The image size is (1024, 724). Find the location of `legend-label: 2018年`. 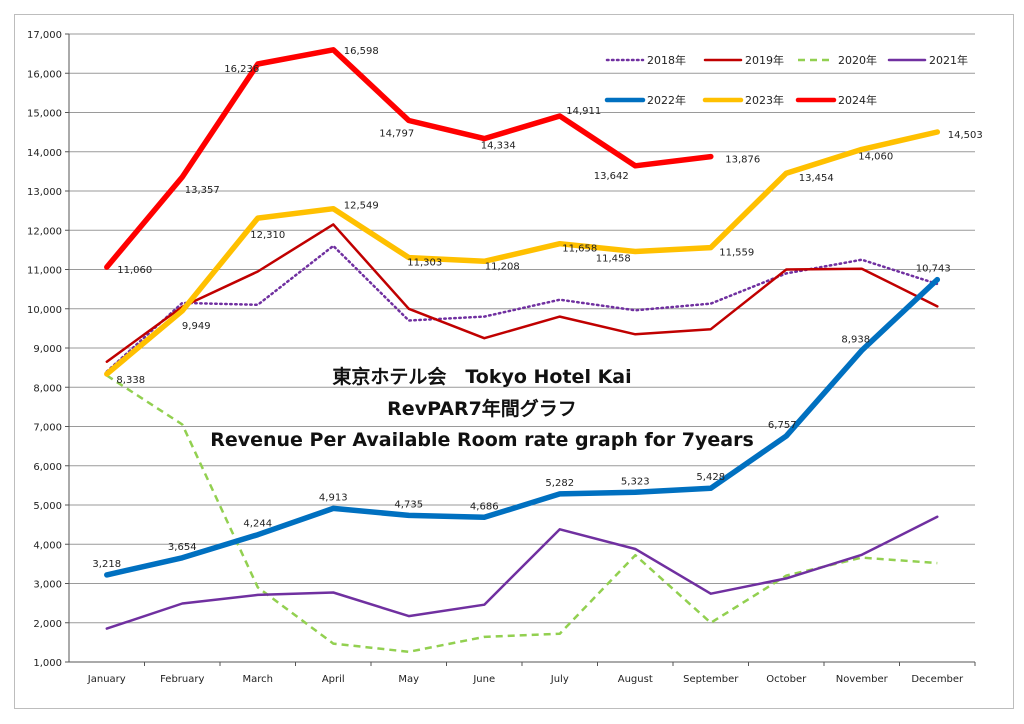

legend-label: 2018年 is located at coordinates (666, 60).